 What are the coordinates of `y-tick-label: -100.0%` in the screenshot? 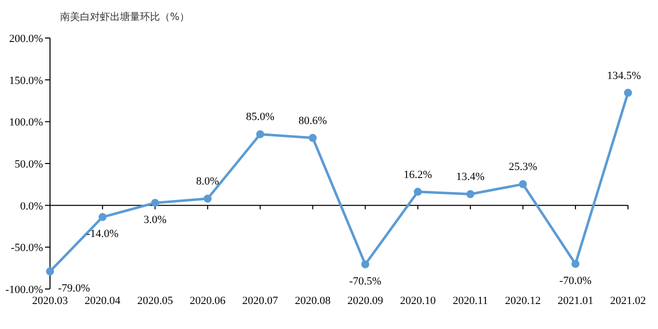 It's located at (24, 290).